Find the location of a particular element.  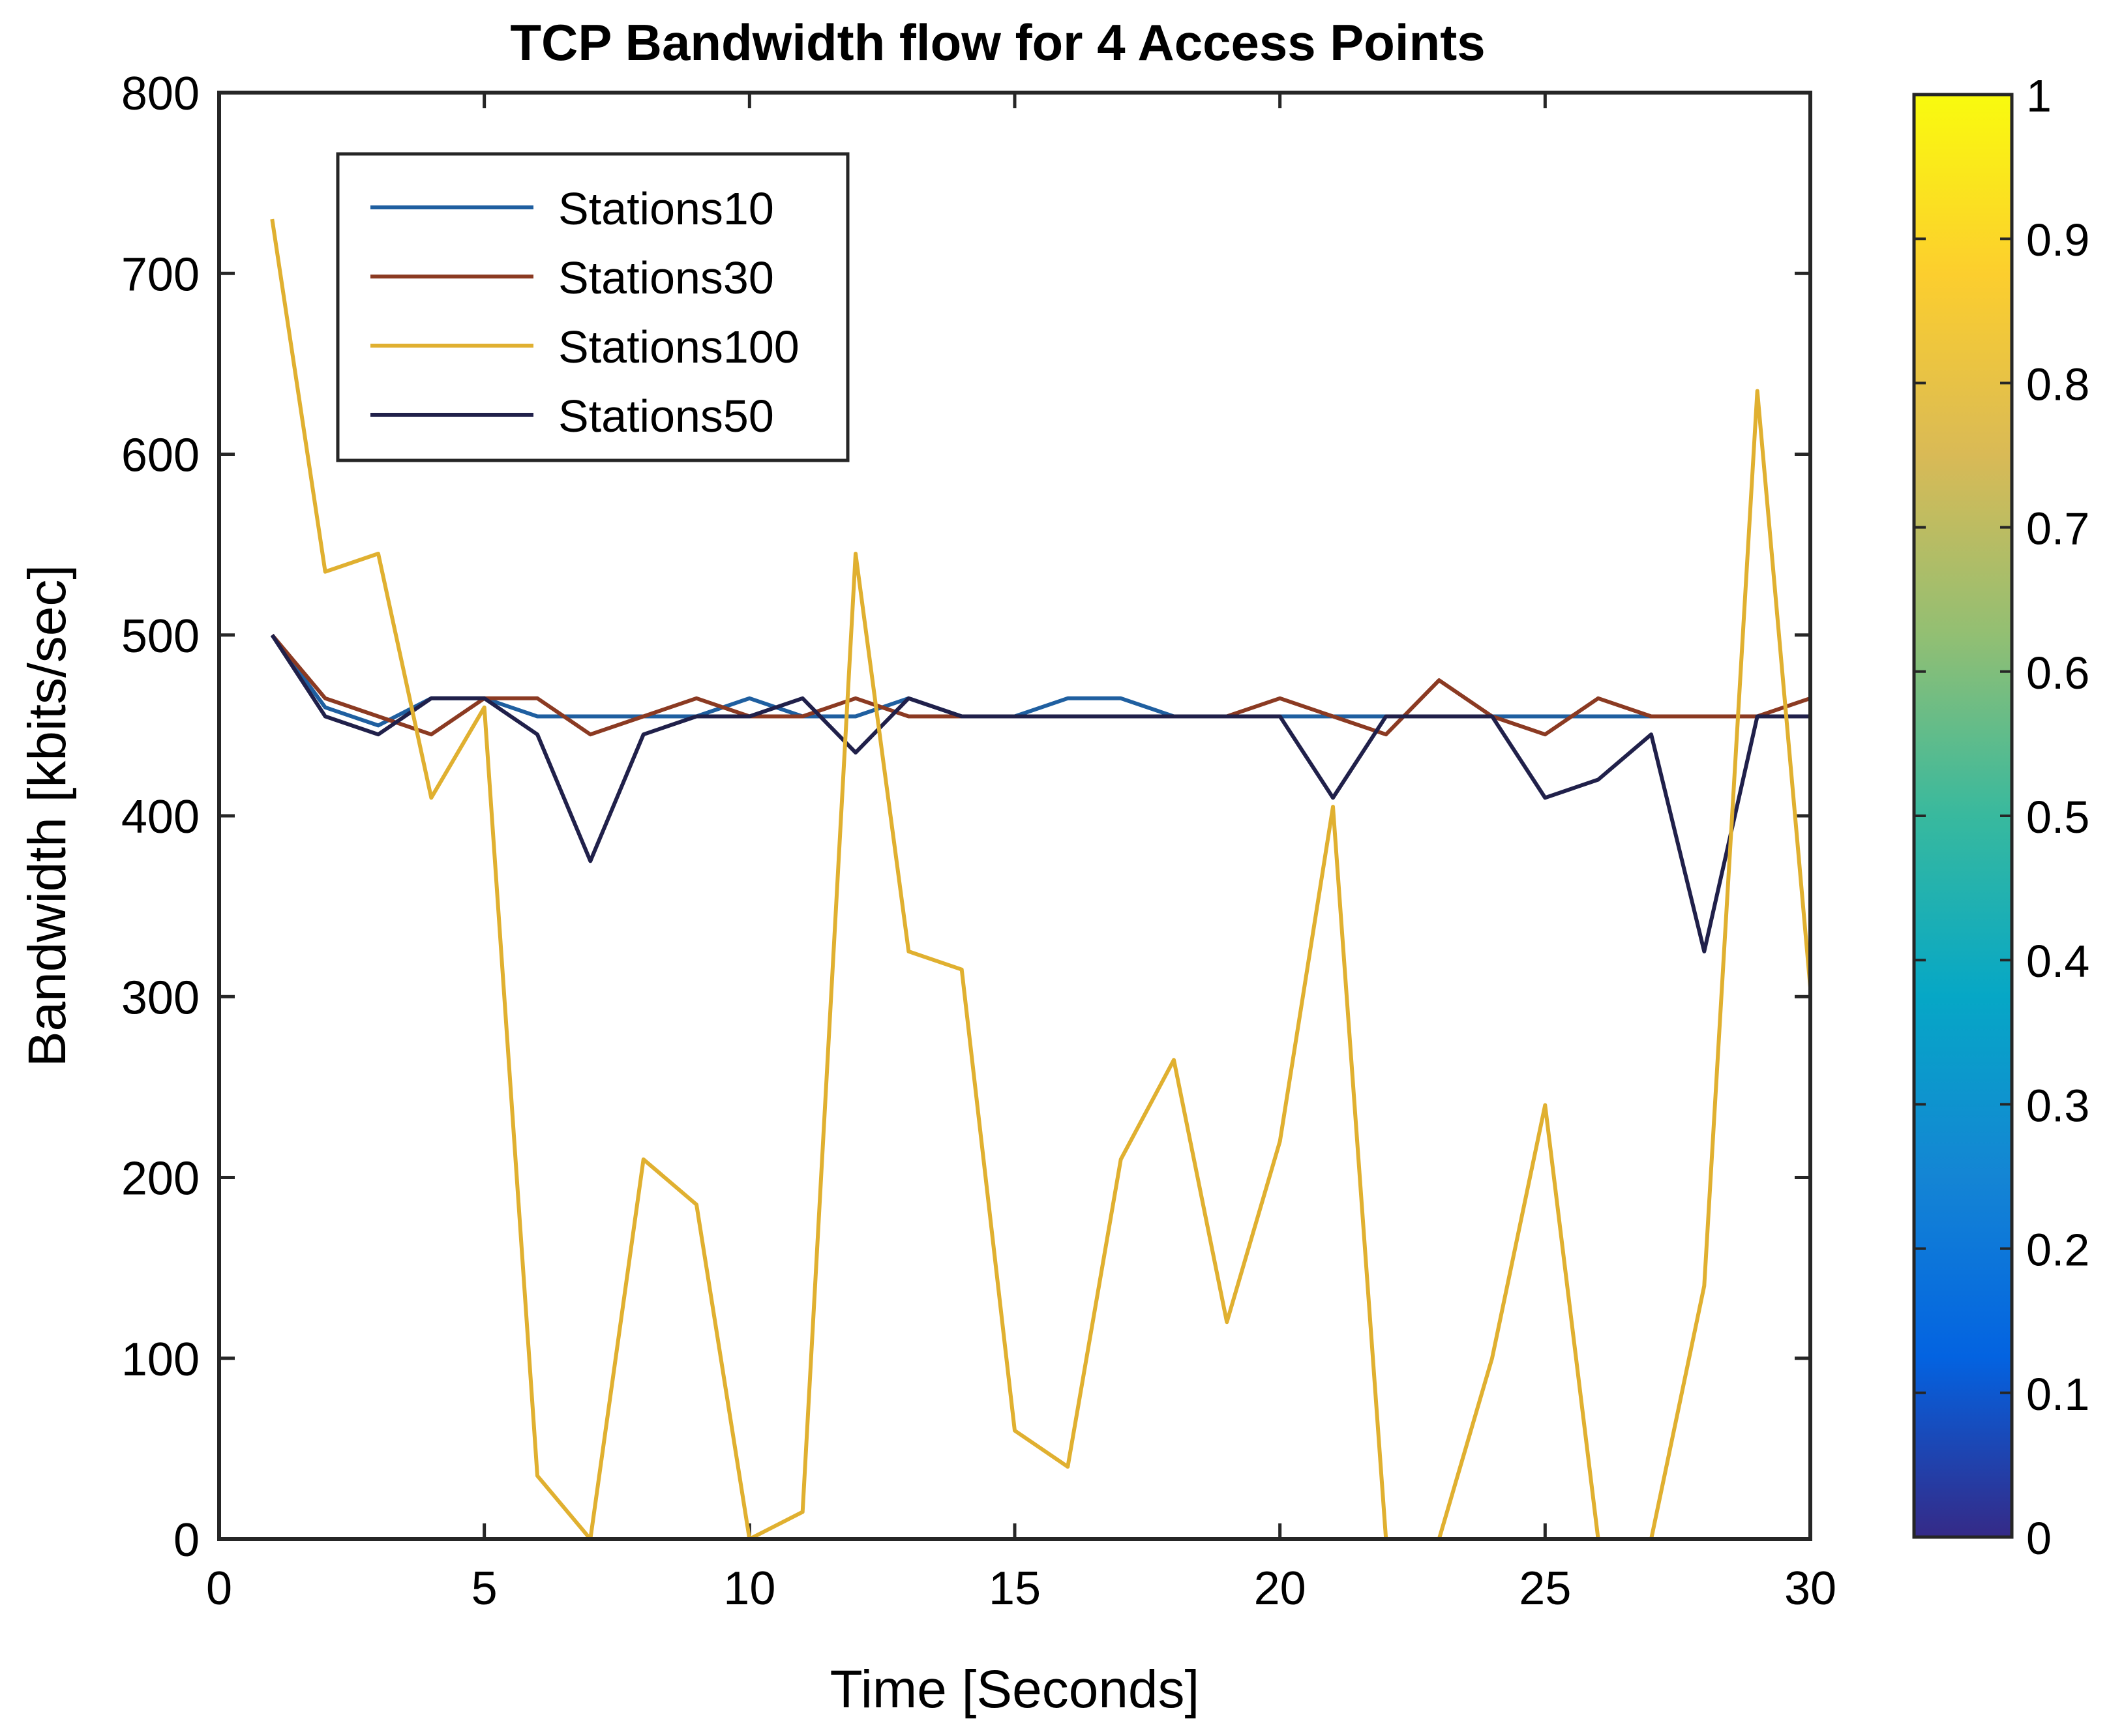

y-tick-label-0: 0 is located at coordinates (186, 1540).